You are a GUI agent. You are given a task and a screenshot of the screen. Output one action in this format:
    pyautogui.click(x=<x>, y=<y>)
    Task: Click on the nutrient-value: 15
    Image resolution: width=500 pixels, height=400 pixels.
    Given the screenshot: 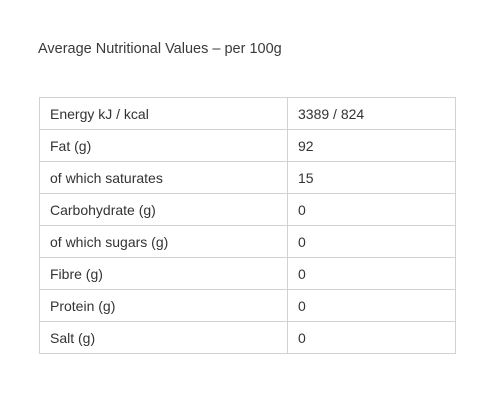 What is the action you would take?
    pyautogui.click(x=371, y=177)
    